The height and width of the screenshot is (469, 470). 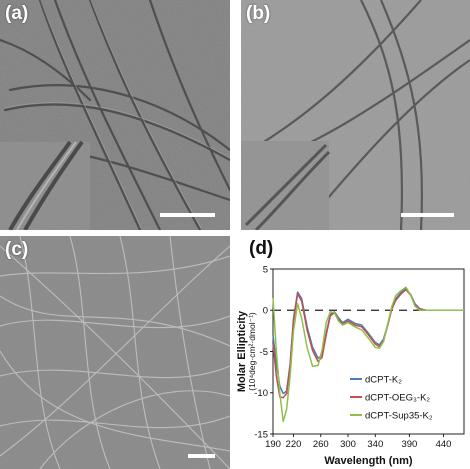 What do you see at coordinates (265, 311) in the screenshot?
I see `y-tick-label: 0` at bounding box center [265, 311].